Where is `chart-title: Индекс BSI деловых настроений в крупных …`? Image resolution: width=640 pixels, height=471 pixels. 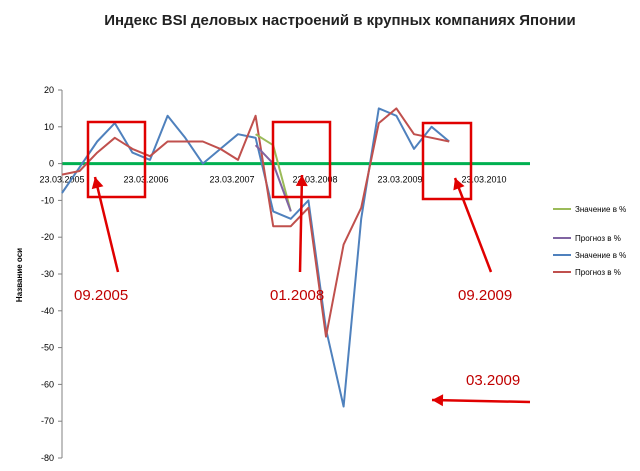
chart-title: Индекс BSI деловых настроений в крупных … is located at coordinates (340, 20).